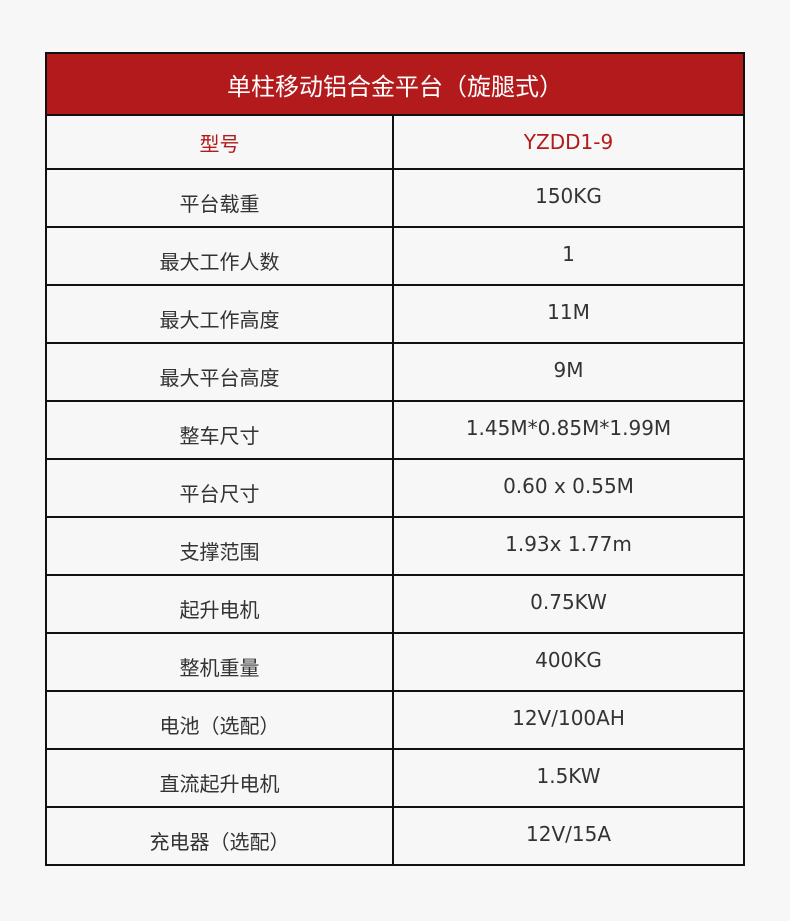  I want to click on spec-label: 最大平台高度, so click(220, 372).